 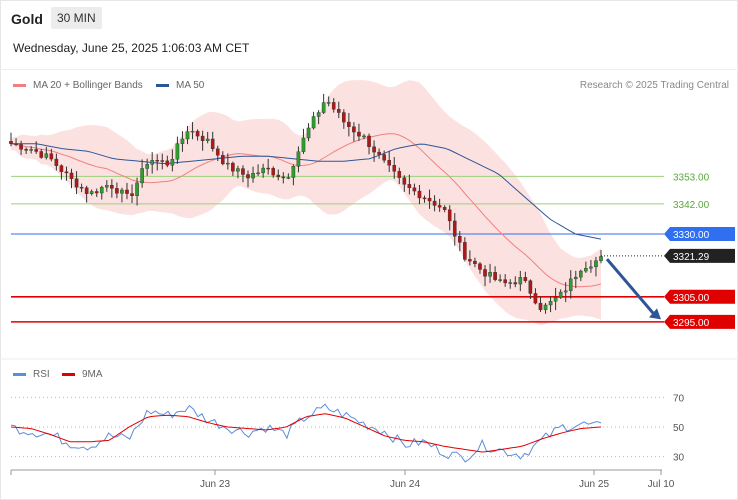 I want to click on timeframe-button: 30 MIN, so click(x=76, y=18).